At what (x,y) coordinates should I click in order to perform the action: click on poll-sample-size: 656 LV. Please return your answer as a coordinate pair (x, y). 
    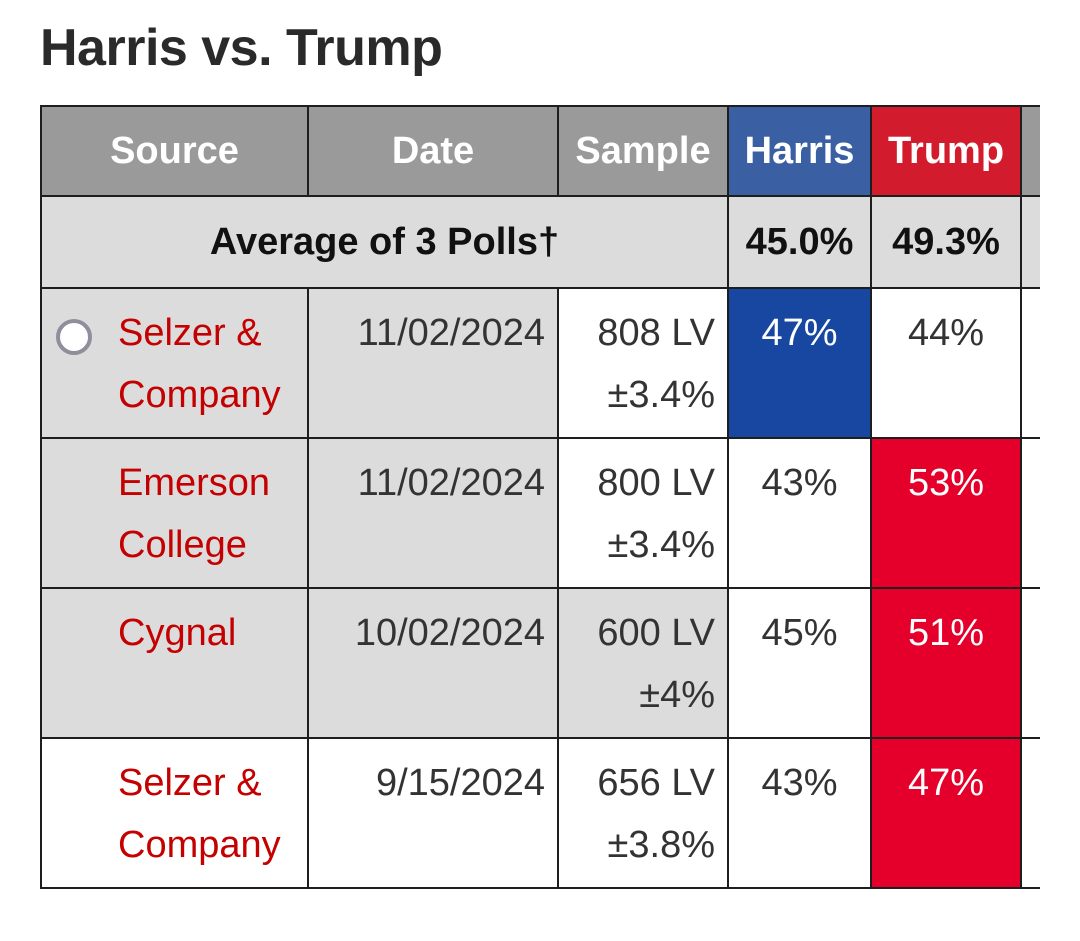
    Looking at the image, I should click on (656, 783).